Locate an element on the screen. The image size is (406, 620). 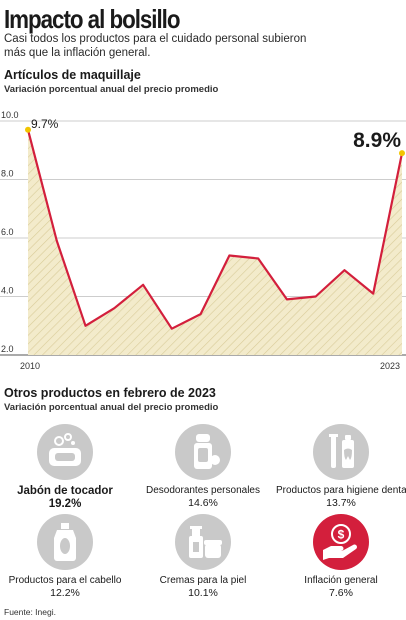
product-value: 19.2% is located at coordinates (65, 504).